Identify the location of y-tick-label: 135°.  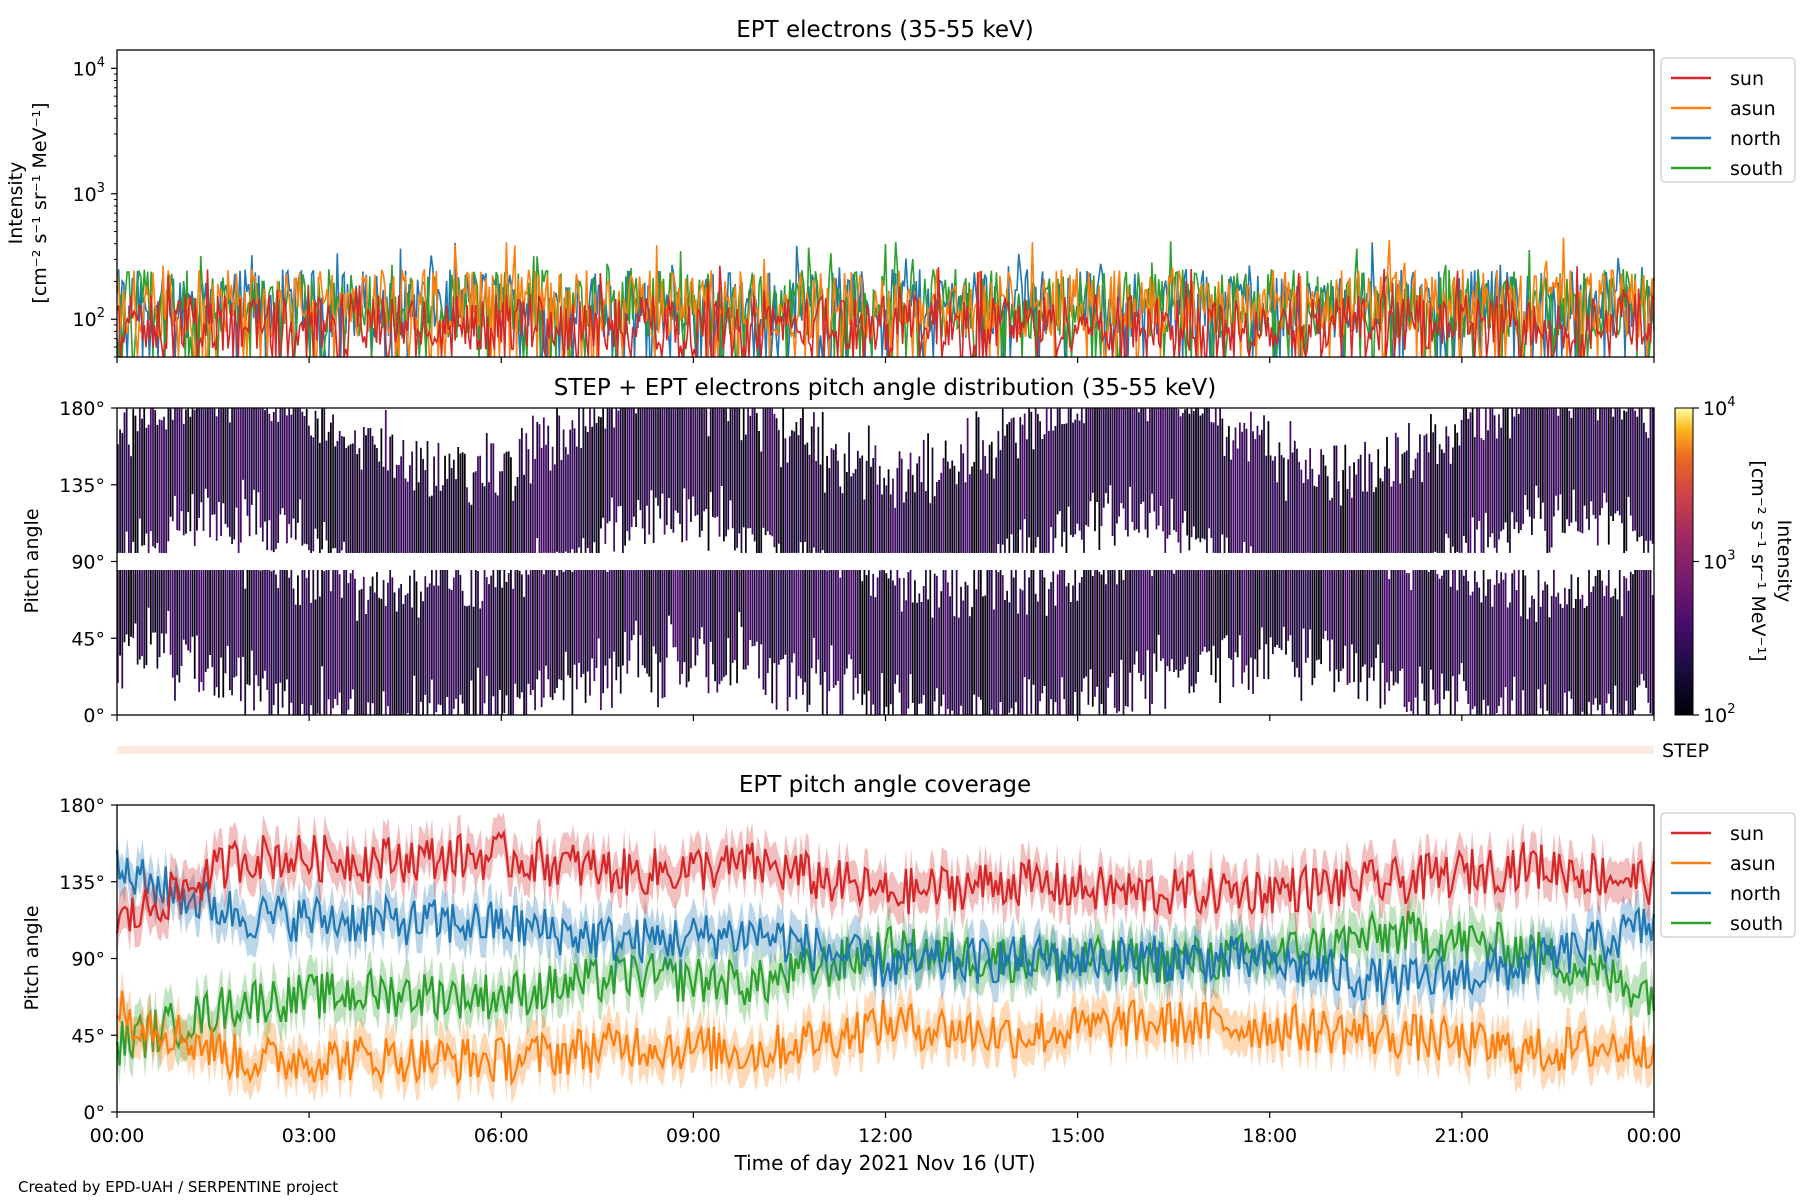
(82, 883).